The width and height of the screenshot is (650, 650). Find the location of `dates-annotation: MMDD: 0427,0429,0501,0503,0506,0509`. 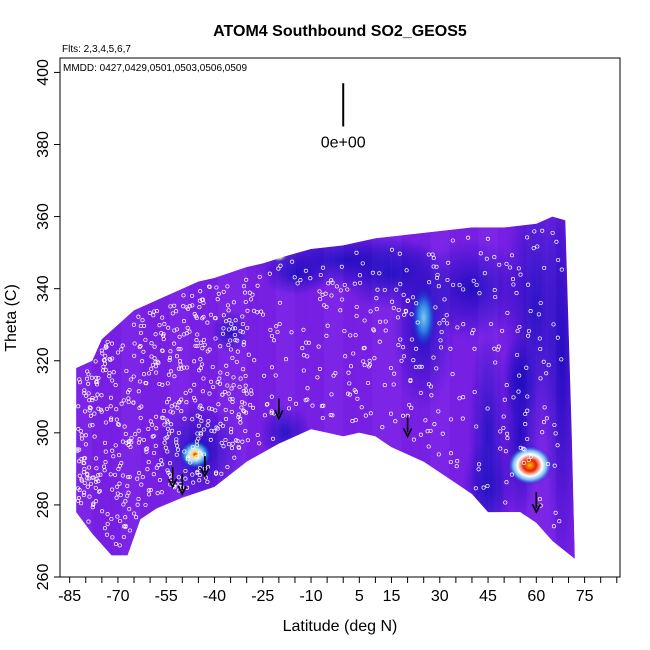

dates-annotation: MMDD: 0427,0429,0501,0503,0506,0509 is located at coordinates (155, 68).